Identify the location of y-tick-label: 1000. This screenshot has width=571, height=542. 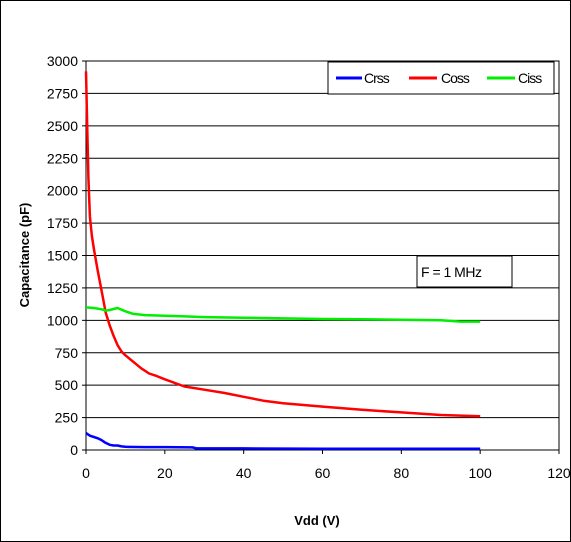
(62, 320).